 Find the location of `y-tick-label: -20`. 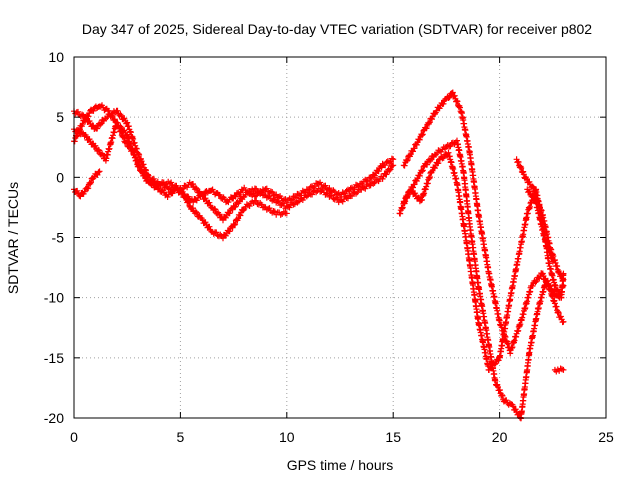

y-tick-label: -20 is located at coordinates (54, 418).